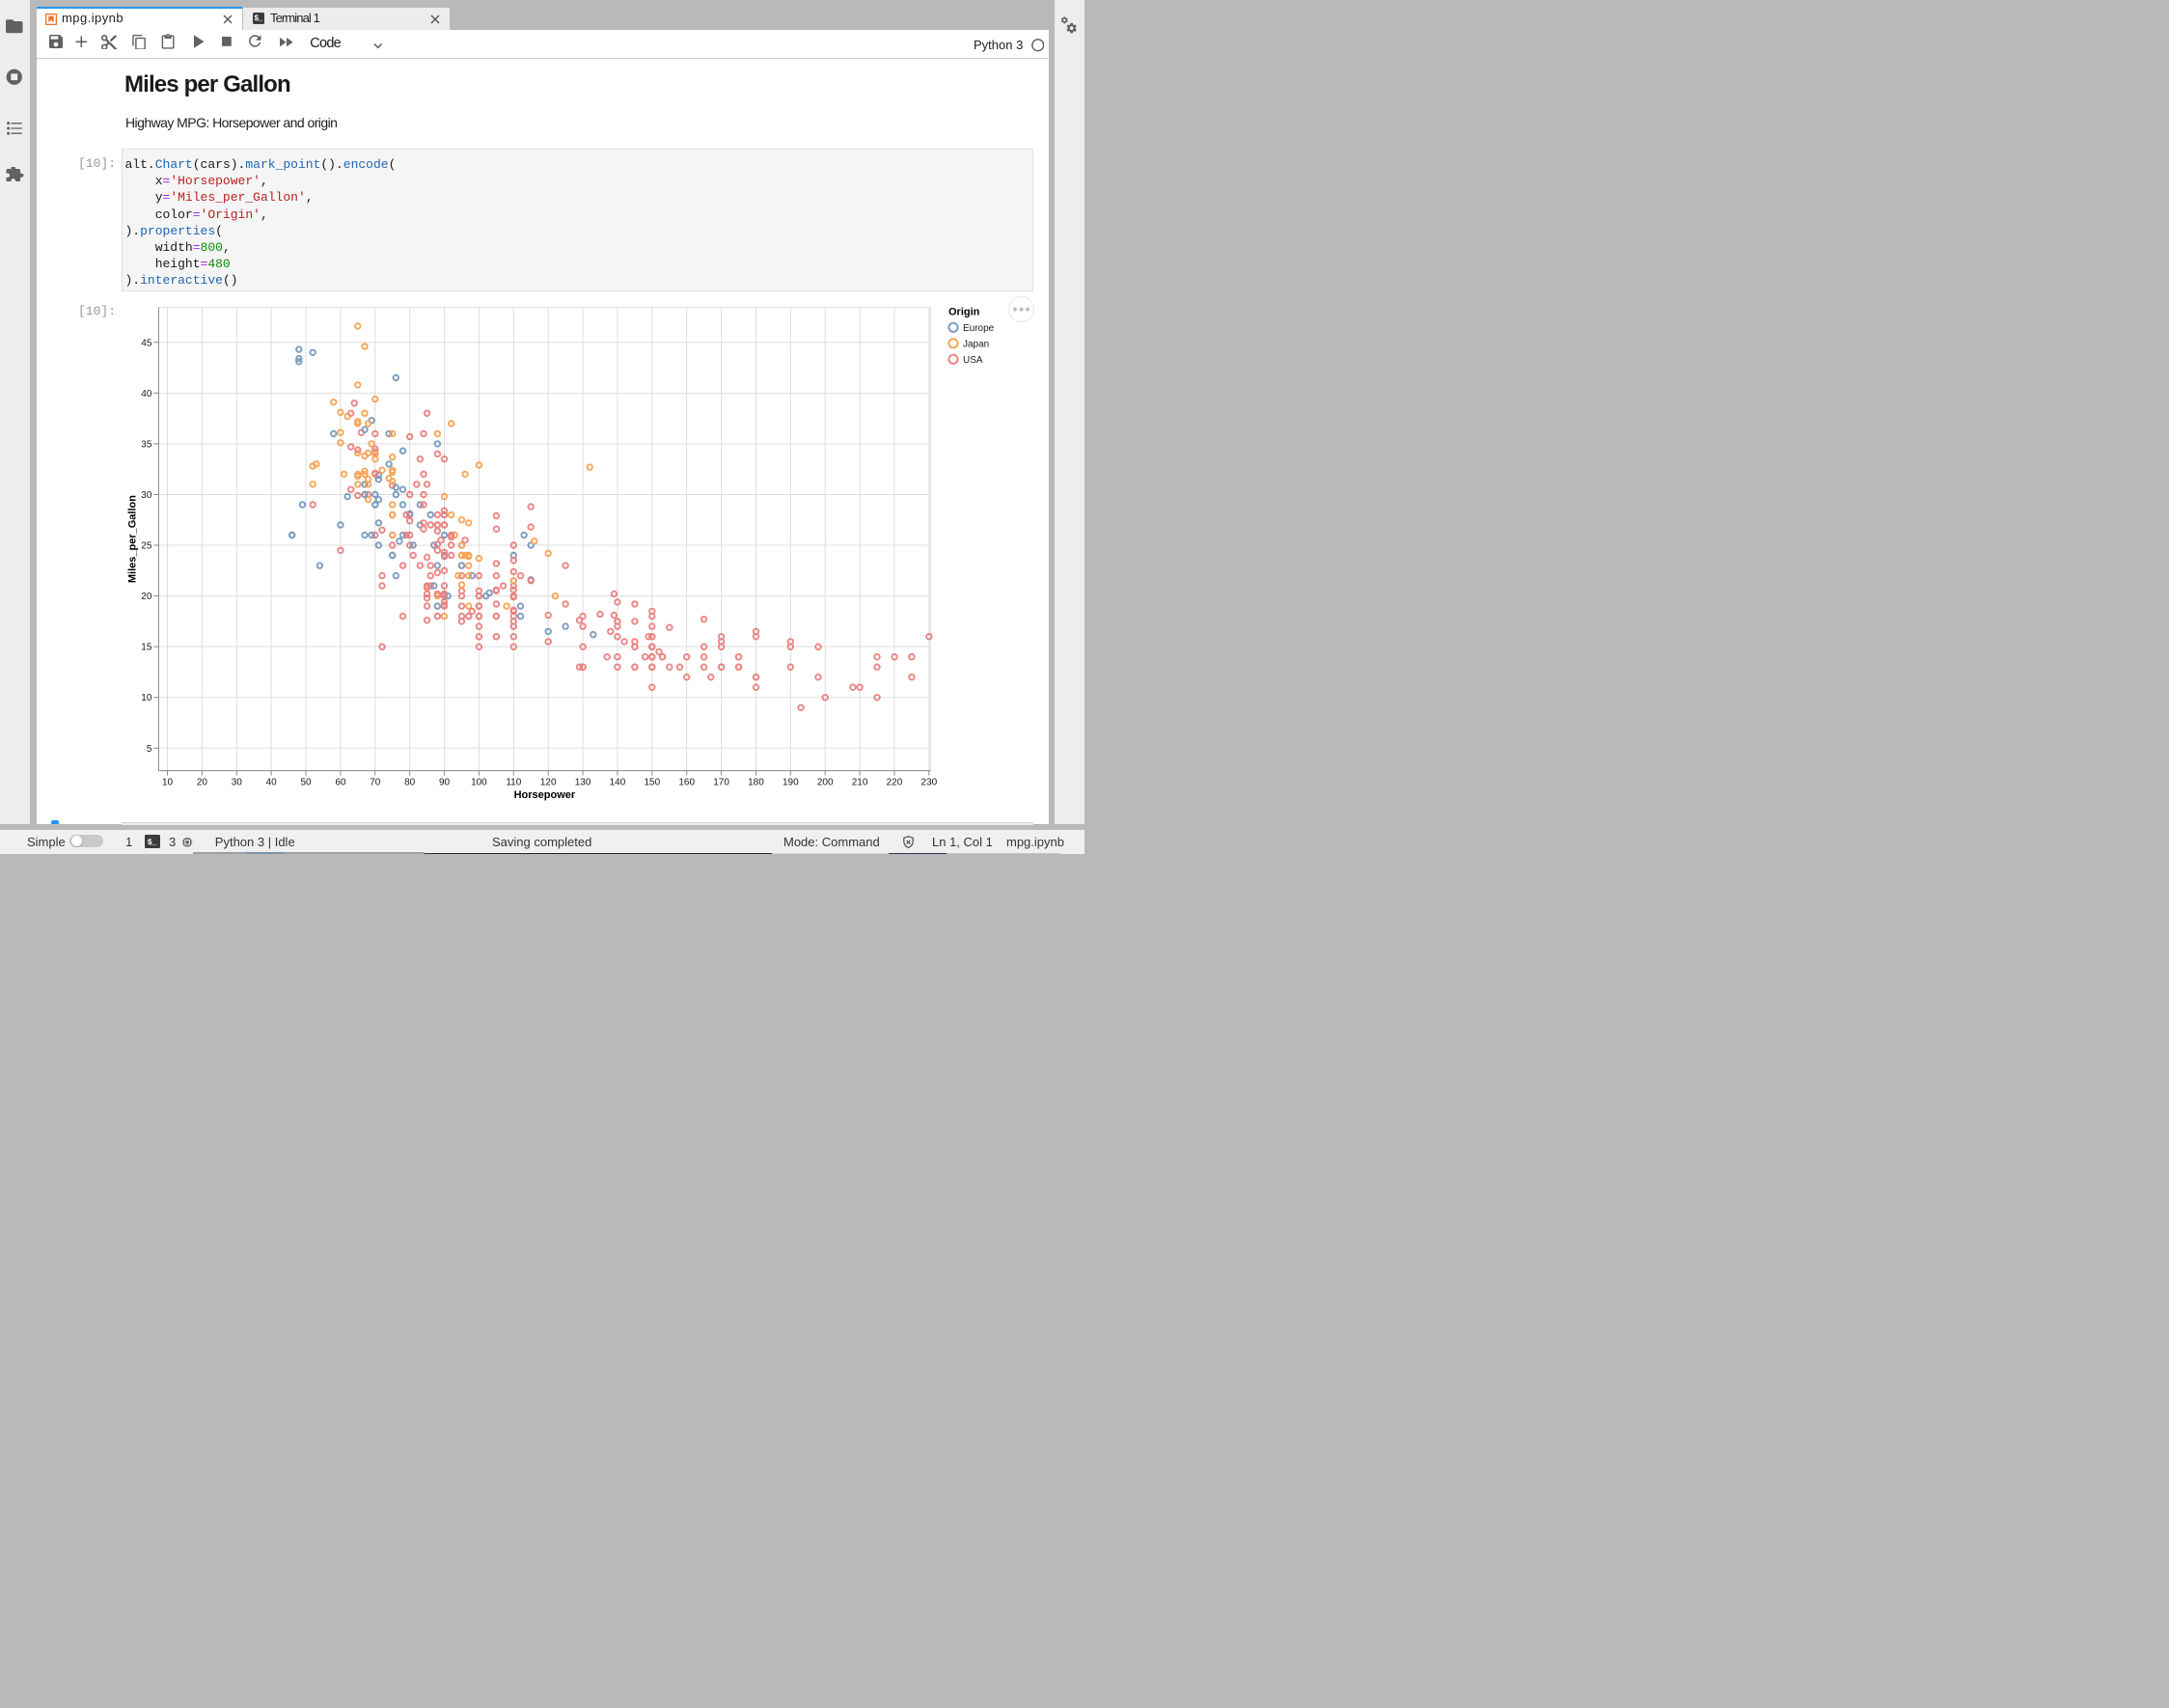 Image resolution: width=2169 pixels, height=1708 pixels. Describe the element at coordinates (548, 783) in the screenshot. I see `svg-text: 120` at that location.